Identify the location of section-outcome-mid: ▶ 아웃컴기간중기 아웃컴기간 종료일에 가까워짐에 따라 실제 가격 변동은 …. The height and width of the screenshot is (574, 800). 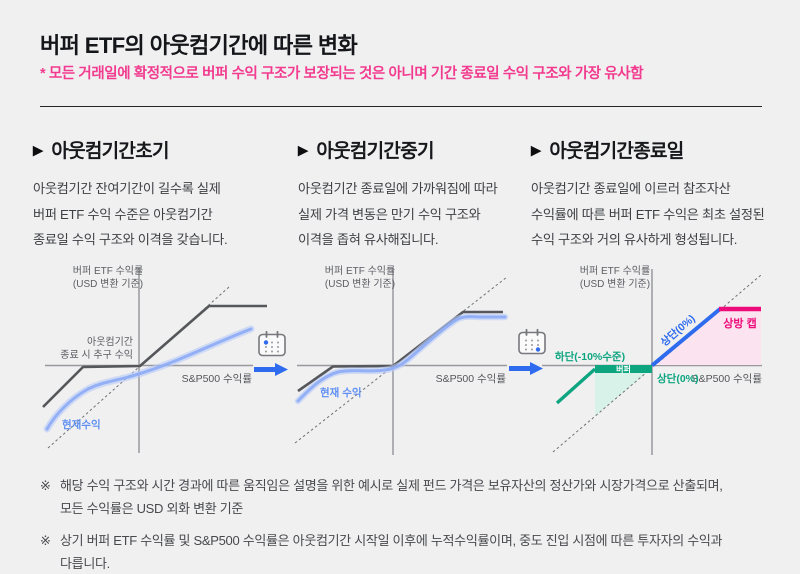
(412, 194).